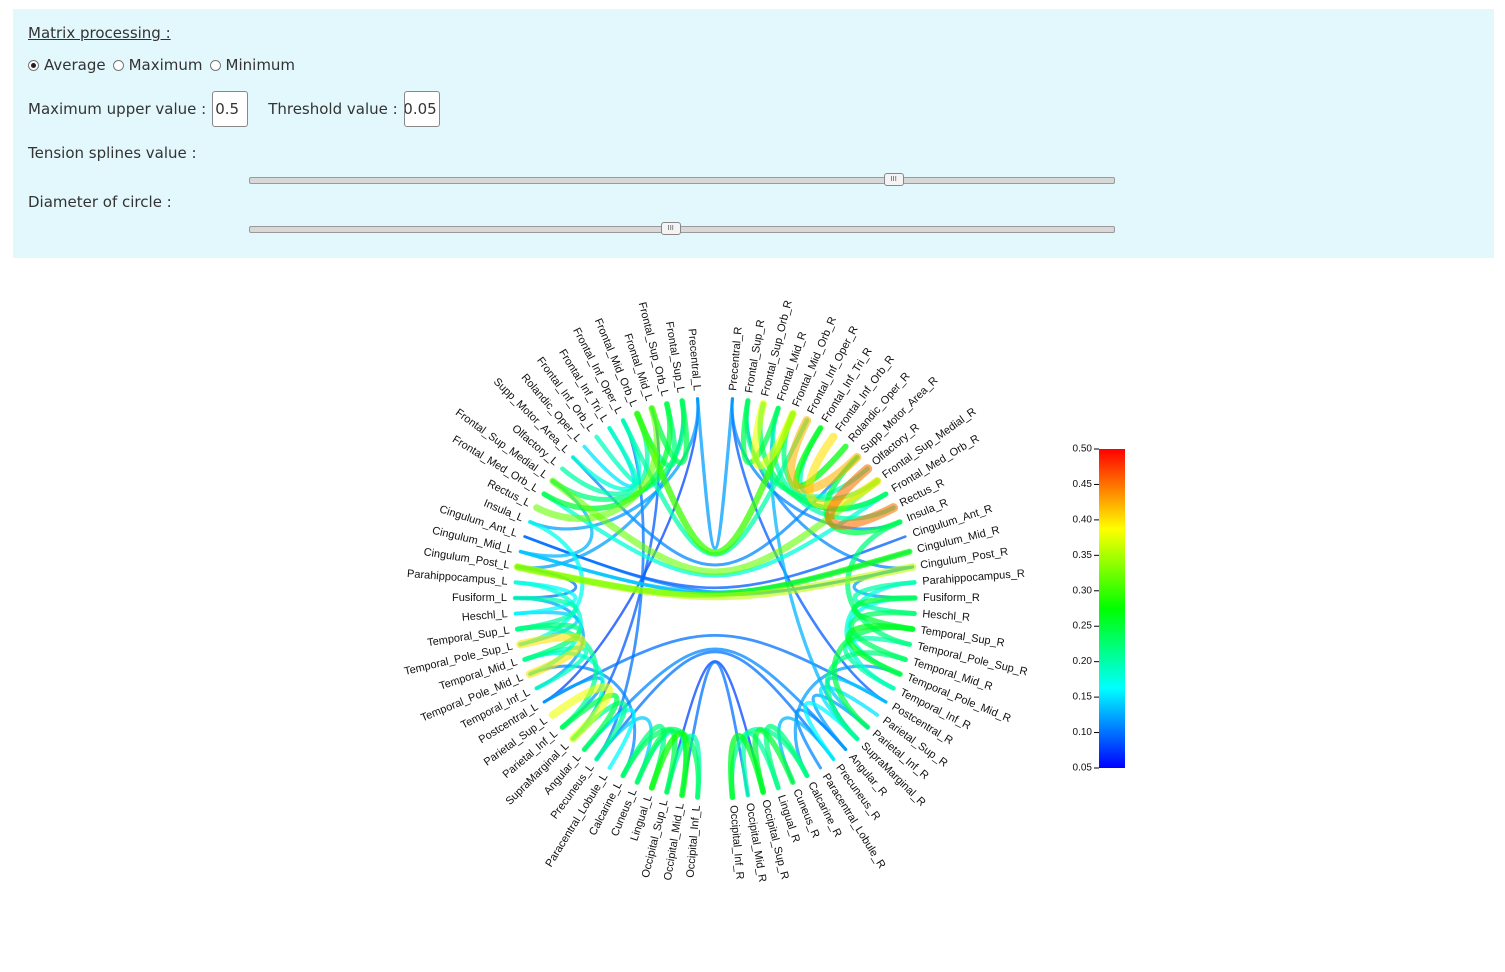 This screenshot has width=1505, height=972. I want to click on matrix-processing-title: Matrix processing :, so click(99, 33).